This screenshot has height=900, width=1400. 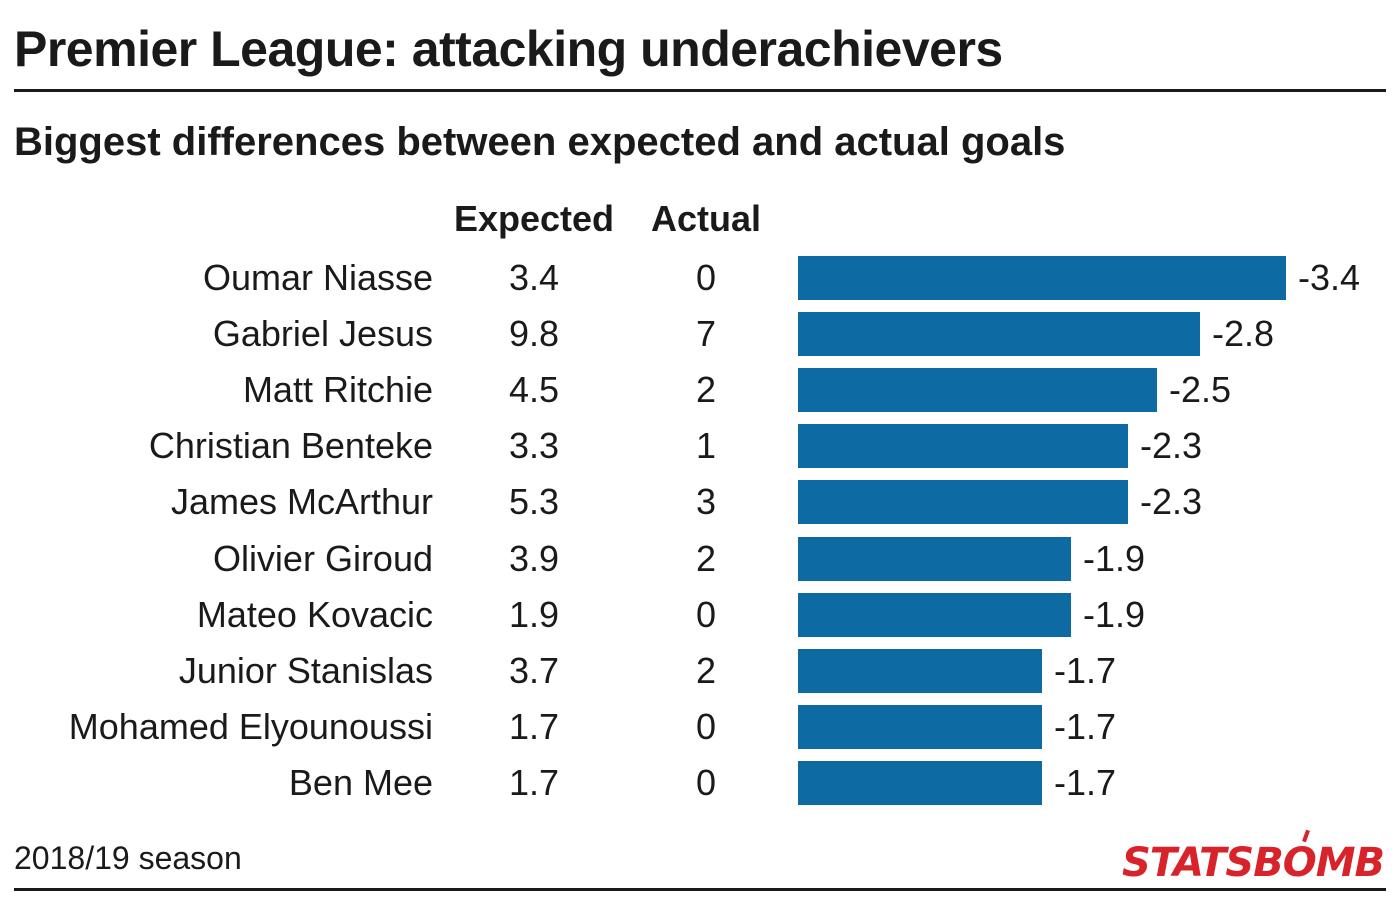 I want to click on season-note: 2018/19 season, so click(x=128, y=858).